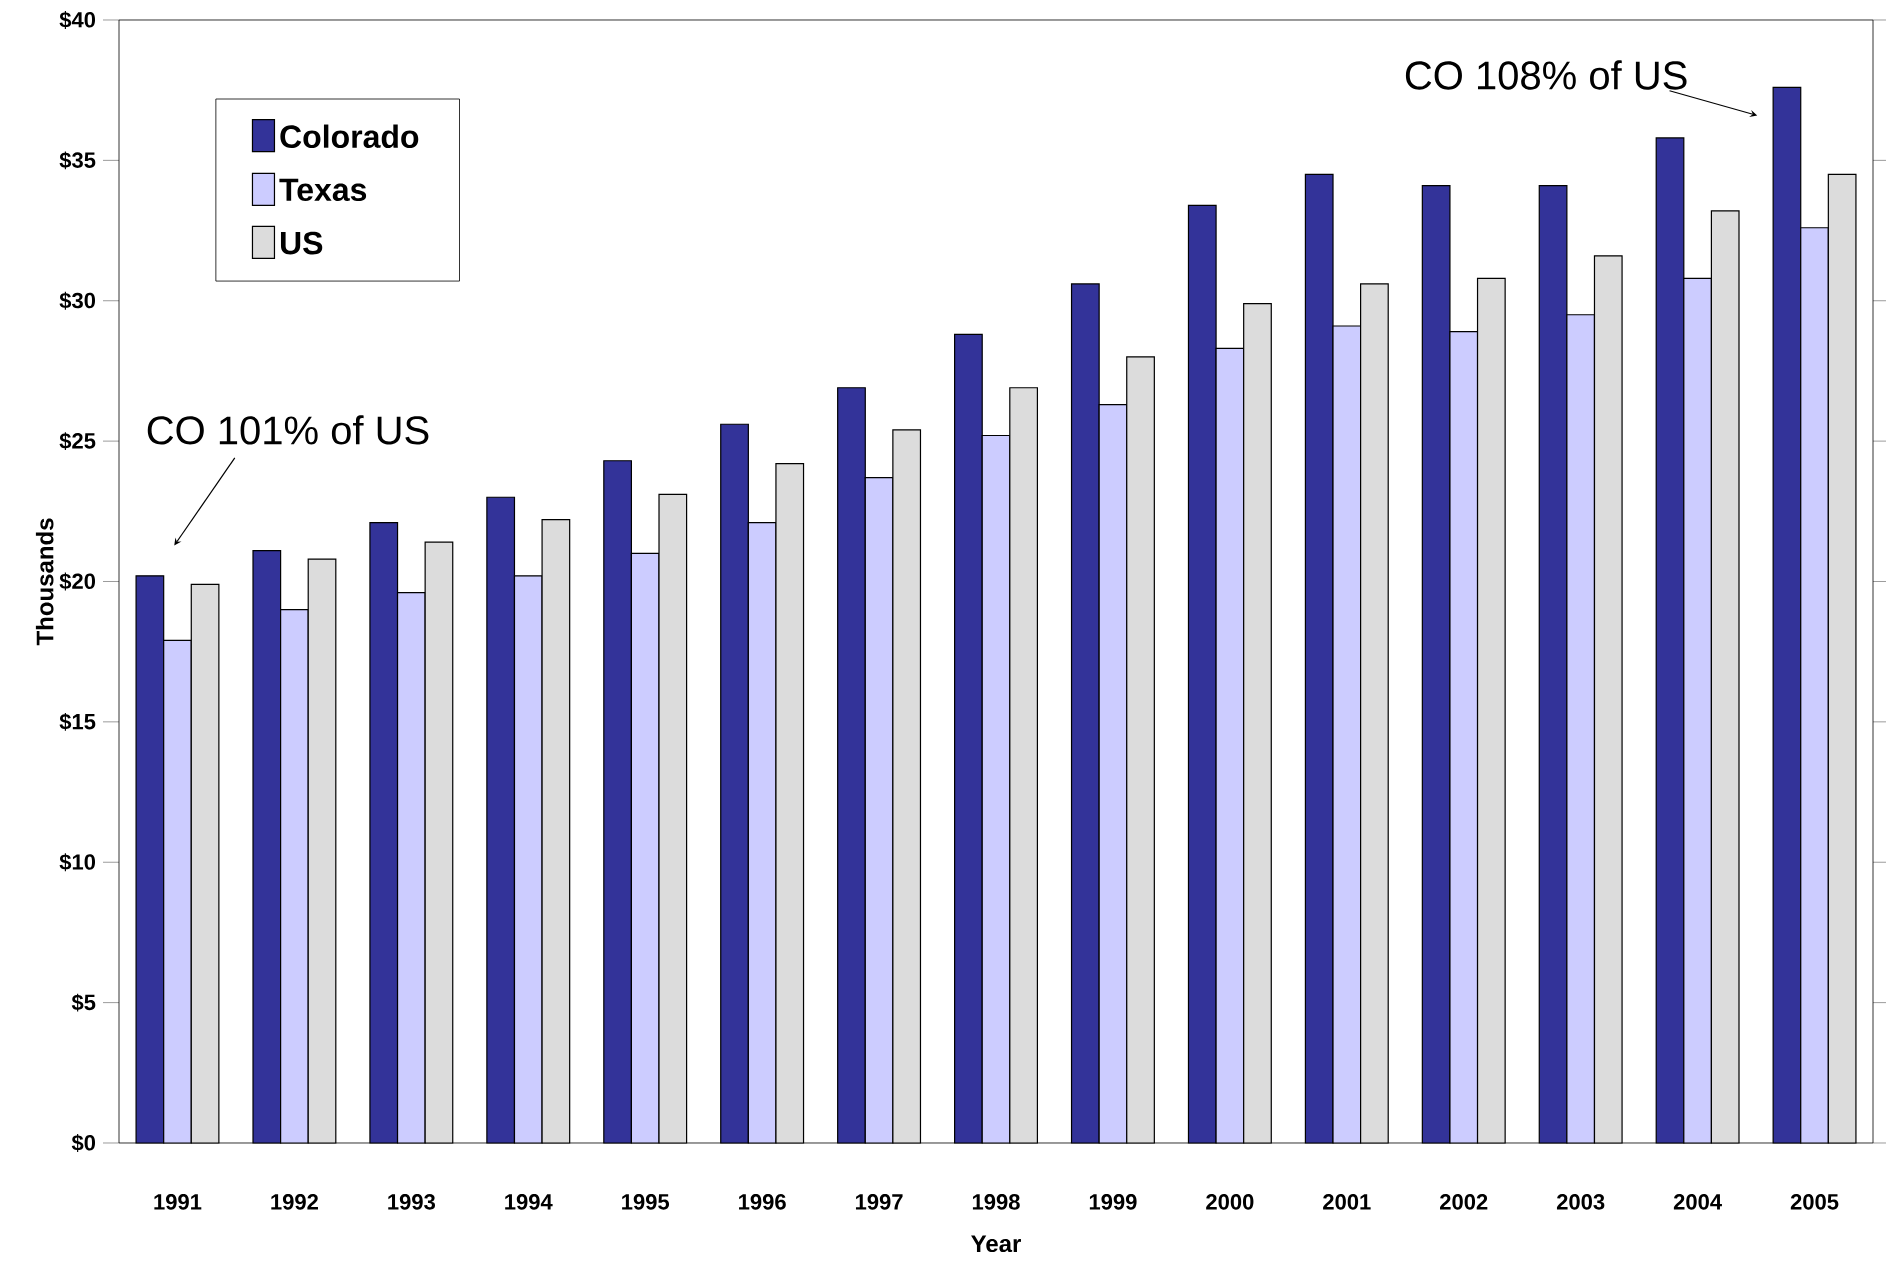 The width and height of the screenshot is (1886, 1264). What do you see at coordinates (301, 243) in the screenshot?
I see `legend-label: US` at bounding box center [301, 243].